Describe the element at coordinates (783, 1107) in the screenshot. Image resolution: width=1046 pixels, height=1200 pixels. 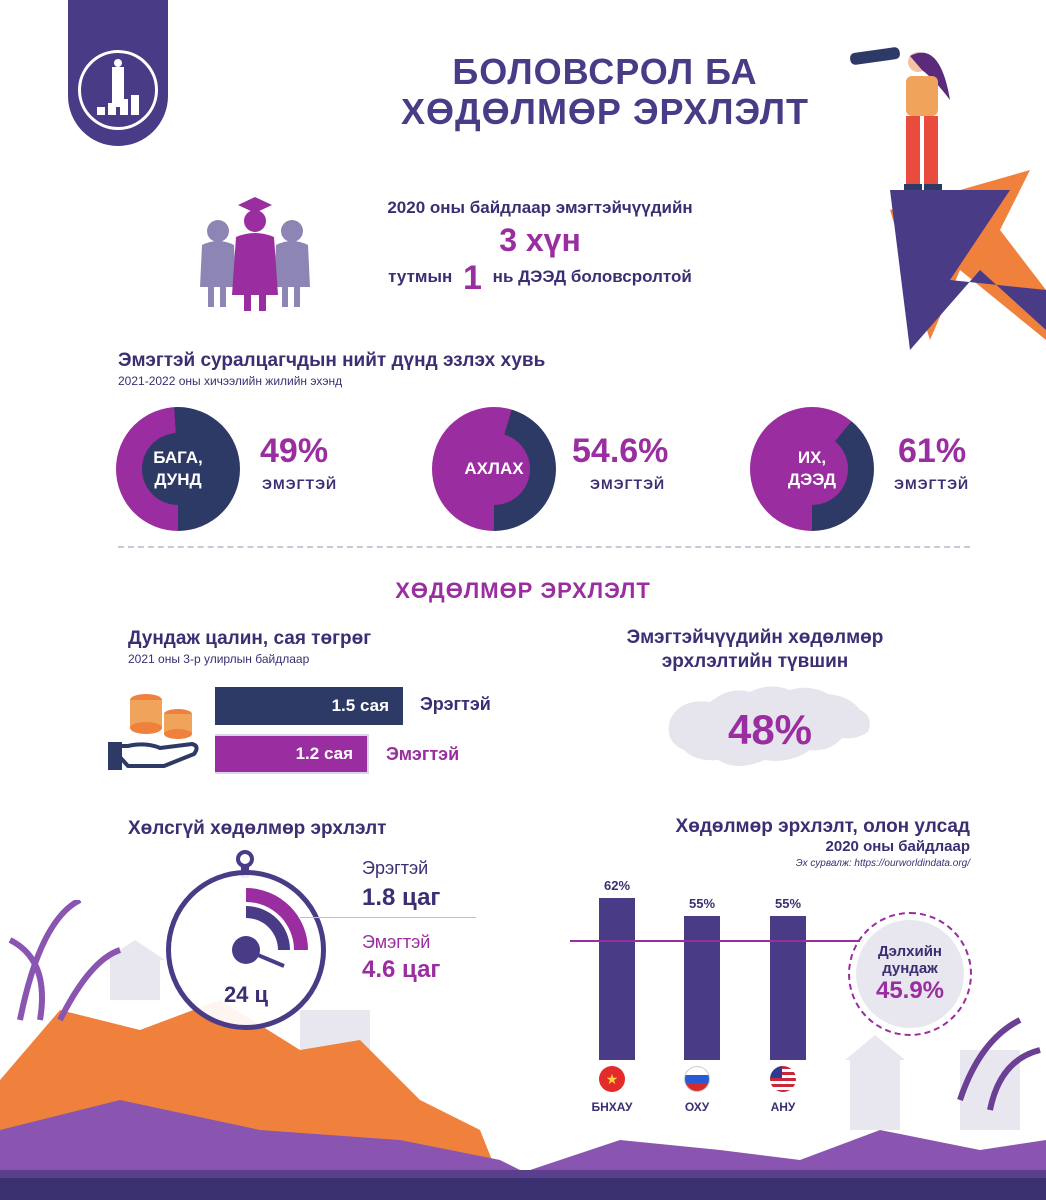
I see `country-label-usa: АНУ` at that location.